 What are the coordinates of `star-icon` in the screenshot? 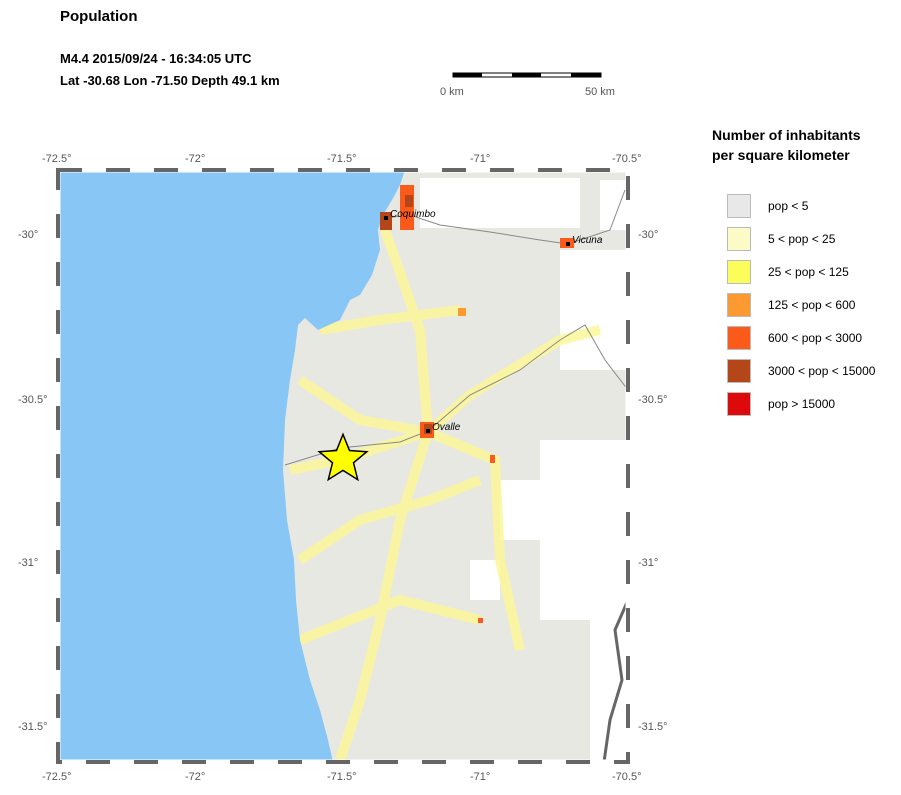 It's located at (343, 457).